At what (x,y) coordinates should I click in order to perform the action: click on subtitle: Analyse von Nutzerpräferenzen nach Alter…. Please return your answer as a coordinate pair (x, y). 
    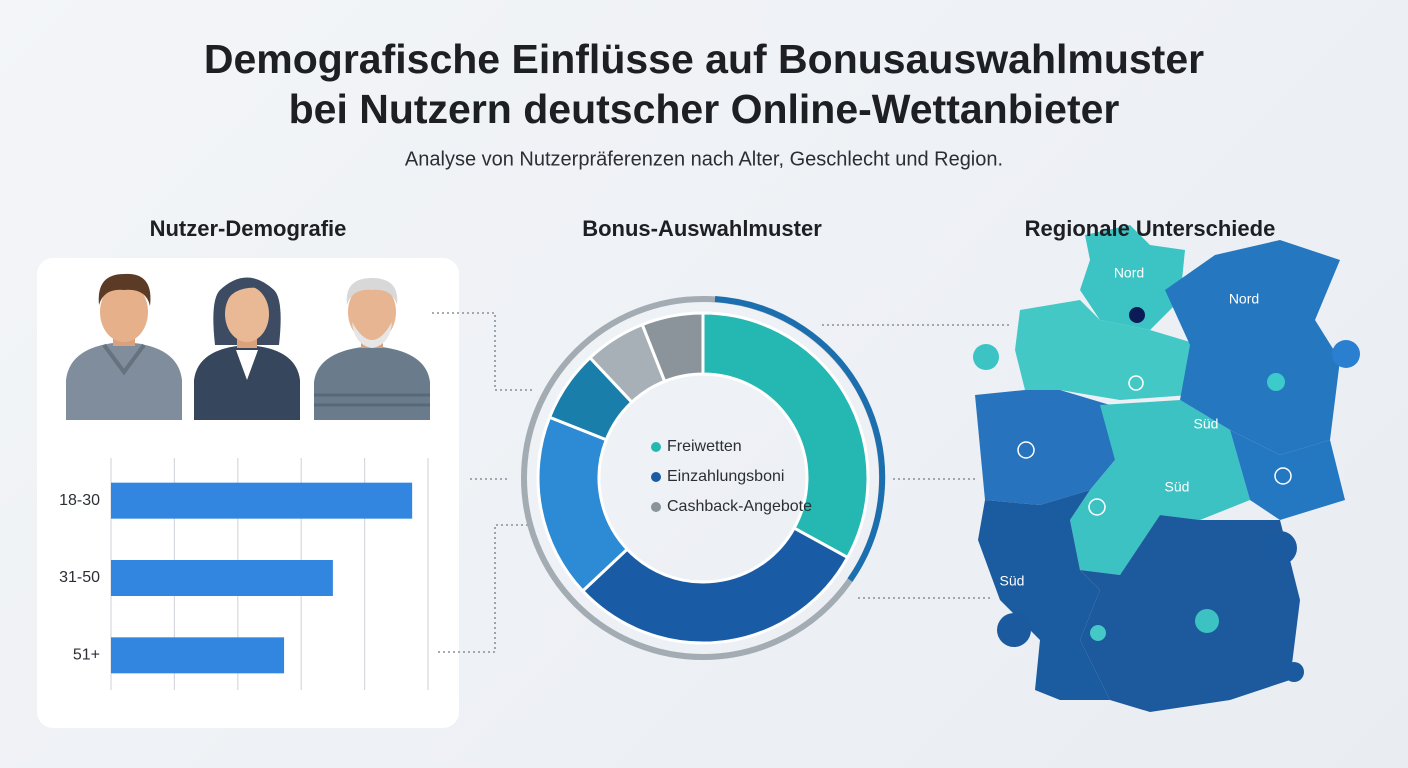
    Looking at the image, I should click on (704, 159).